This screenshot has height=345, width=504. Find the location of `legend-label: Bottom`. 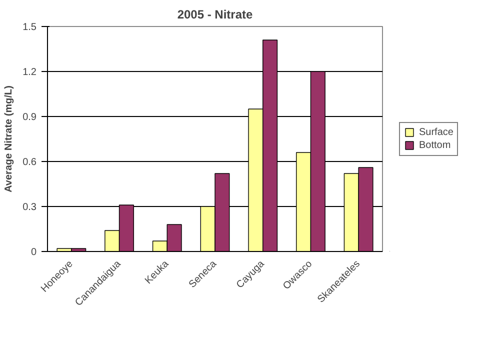

legend-label: Bottom is located at coordinates (435, 145).